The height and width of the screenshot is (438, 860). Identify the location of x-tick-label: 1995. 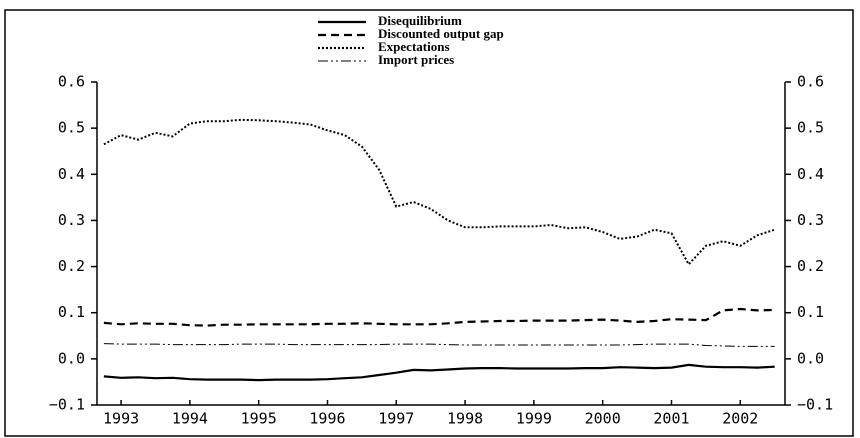
(259, 419).